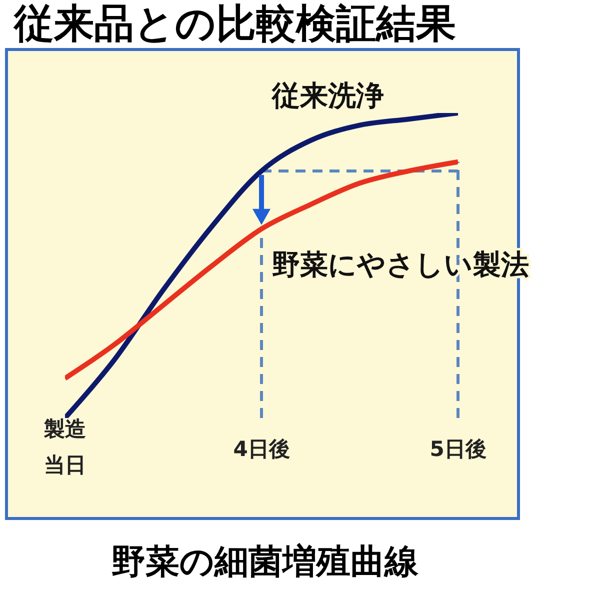 Image resolution: width=600 pixels, height=591 pixels. Describe the element at coordinates (327, 95) in the screenshot. I see `series-label: 従来洗浄` at that location.